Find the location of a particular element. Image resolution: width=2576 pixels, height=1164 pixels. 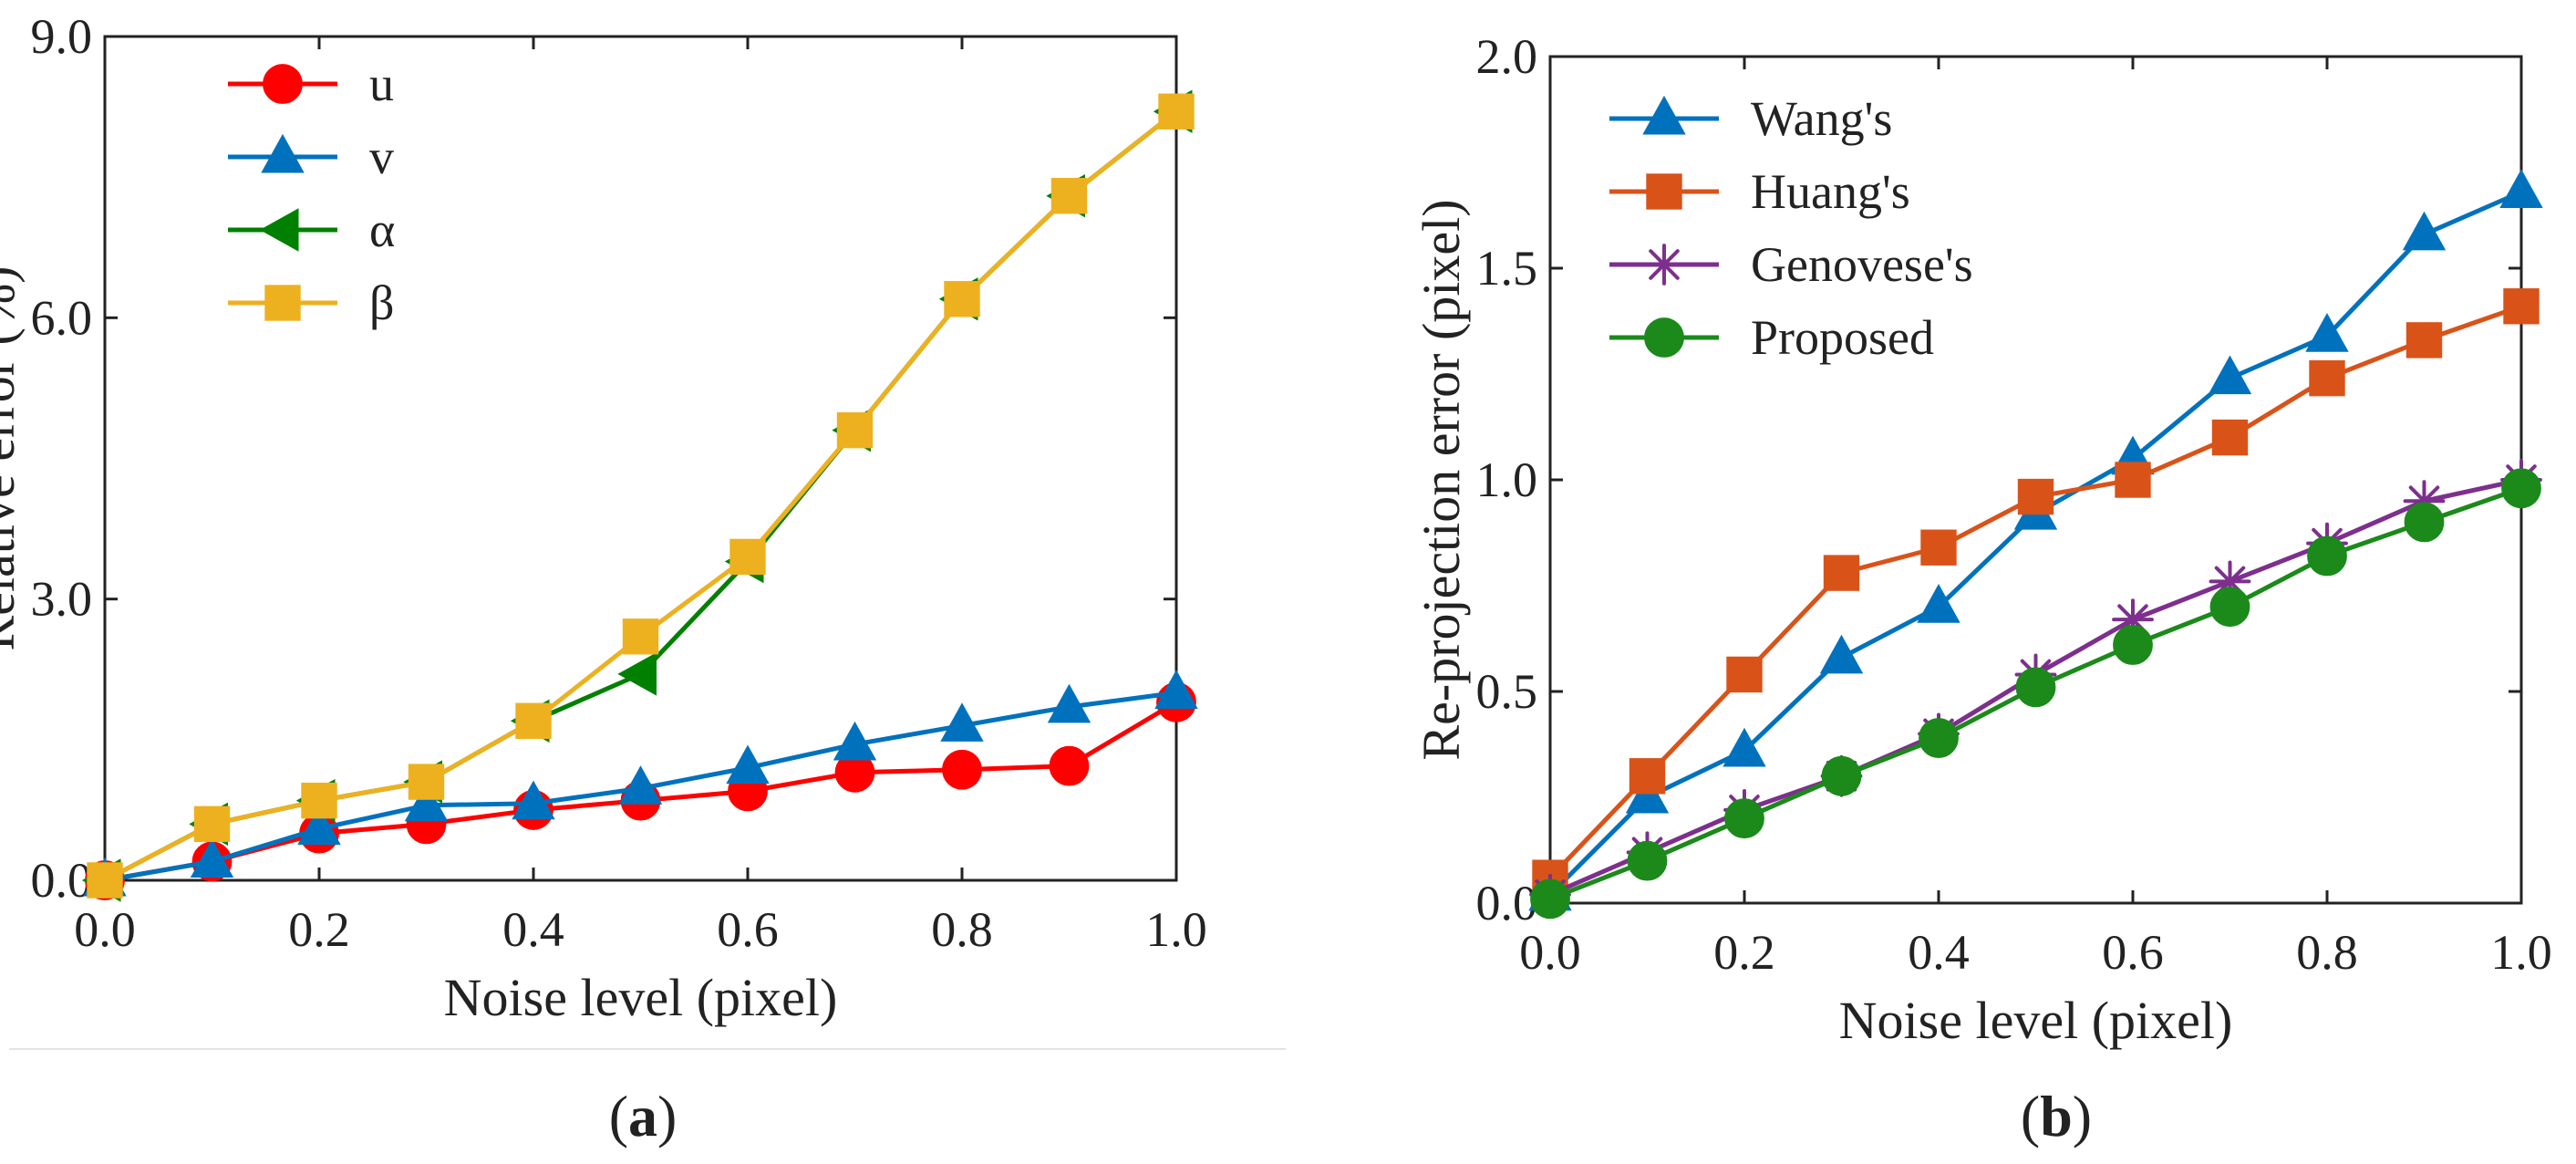

y-tick-label: 0.5 is located at coordinates (1507, 691).